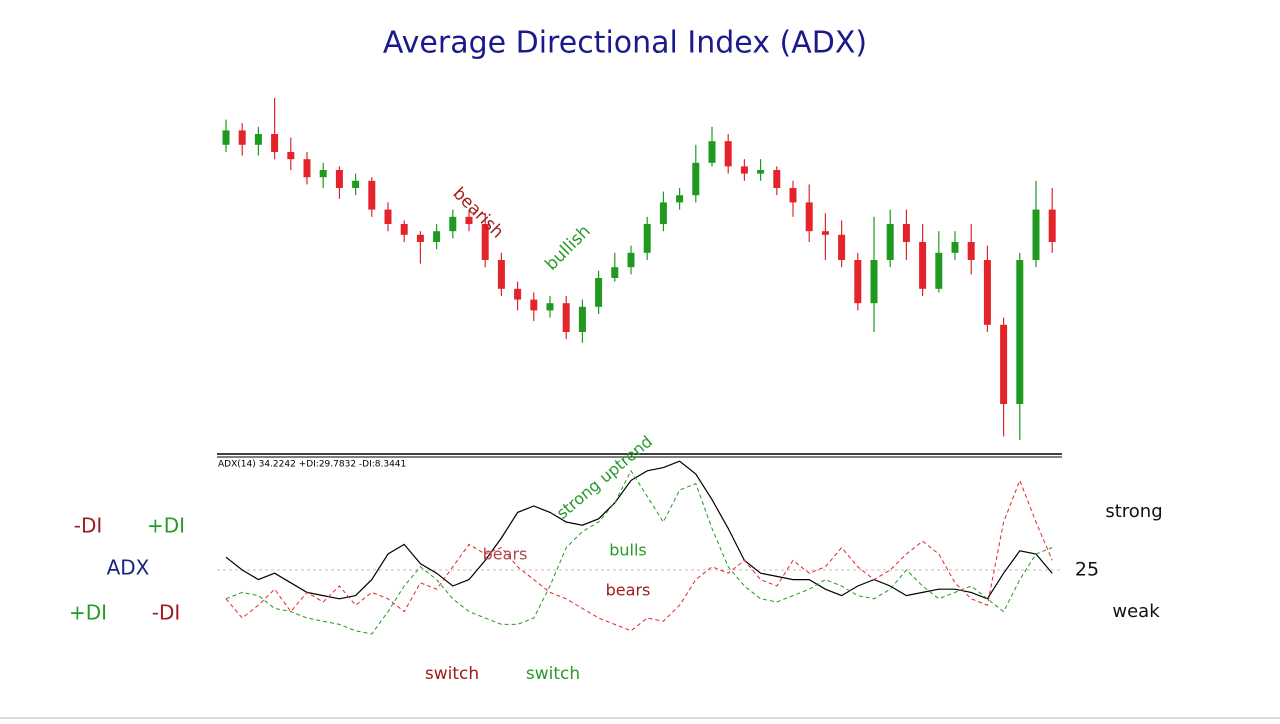  I want to click on legend-label: ADX, so click(128, 568).